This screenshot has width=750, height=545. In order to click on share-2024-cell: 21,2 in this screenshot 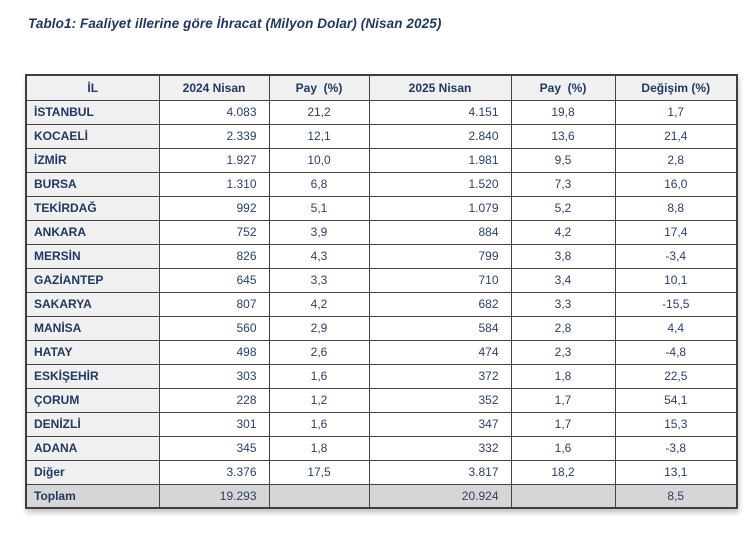, I will do `click(319, 112)`.